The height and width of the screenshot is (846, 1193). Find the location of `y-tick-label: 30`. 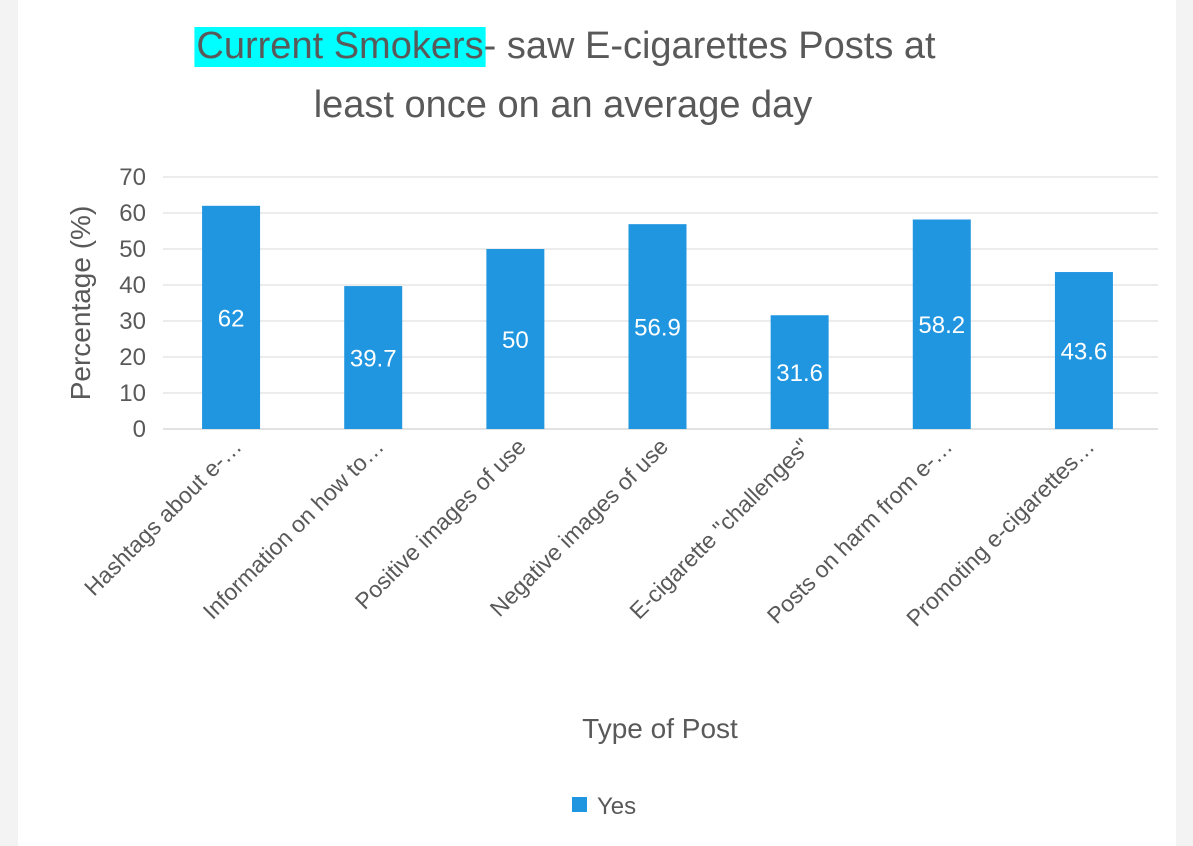

y-tick-label: 30 is located at coordinates (132, 321).